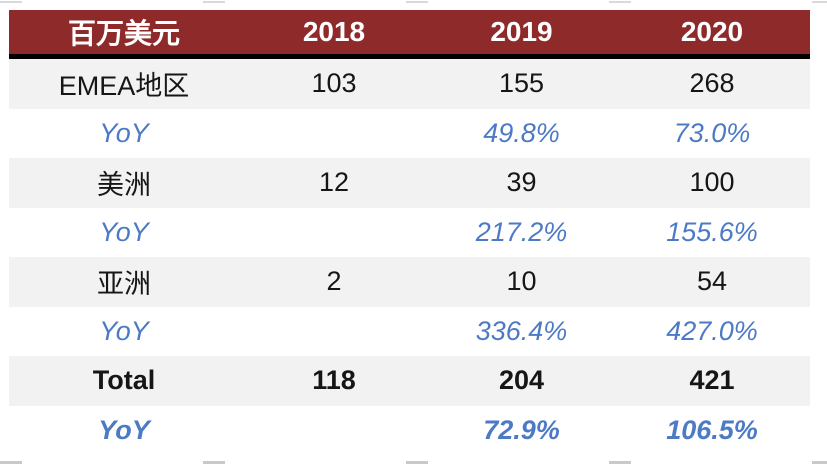 The width and height of the screenshot is (827, 470). I want to click on table-row-americas-yoy: YoY 217.2% 155.6%, so click(409, 232).